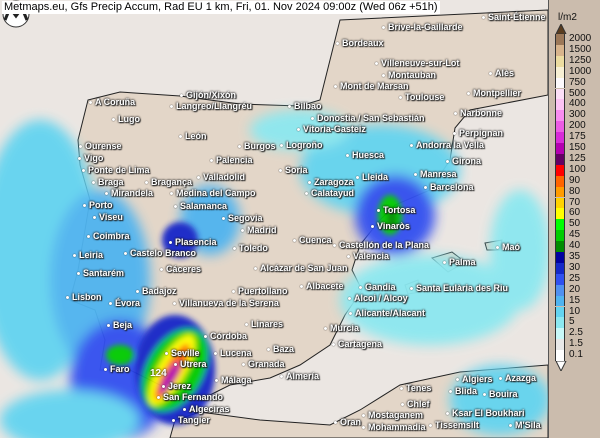  Describe the element at coordinates (474, 379) in the screenshot. I see `city-label: Algiers` at that location.